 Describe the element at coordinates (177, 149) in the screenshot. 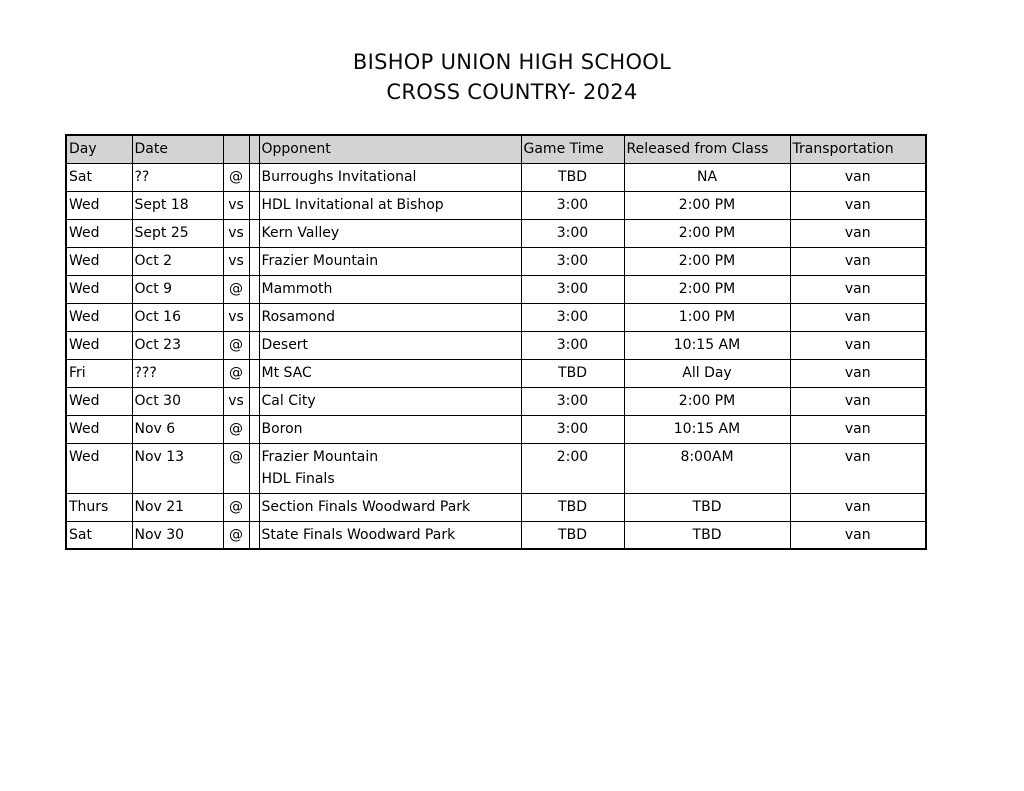

I see `header-date: Date` at that location.